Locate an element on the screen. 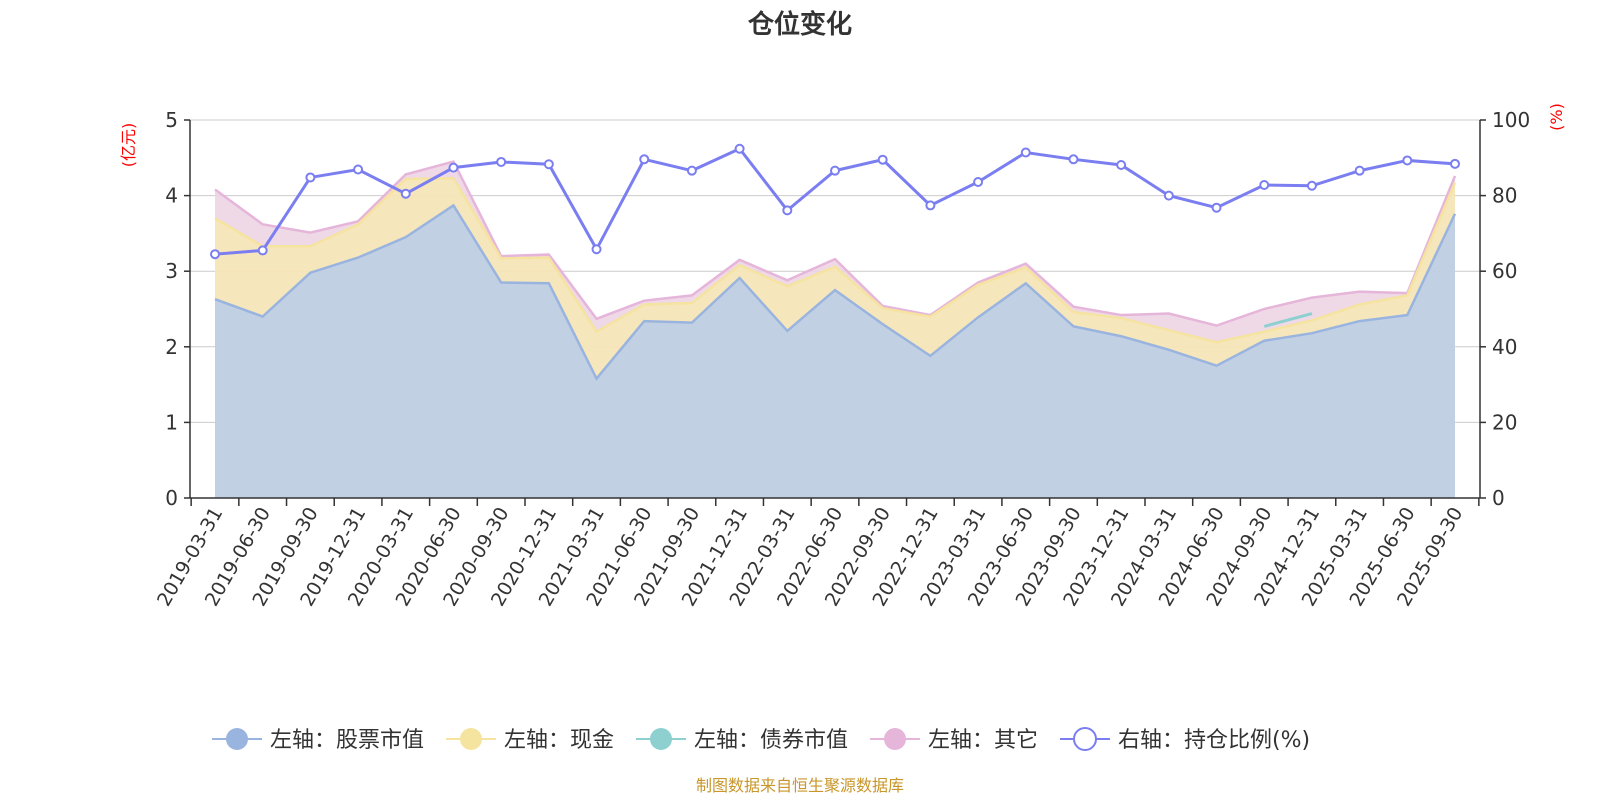 This screenshot has height=800, width=1600. left-tick-label: 0 is located at coordinates (171, 498).